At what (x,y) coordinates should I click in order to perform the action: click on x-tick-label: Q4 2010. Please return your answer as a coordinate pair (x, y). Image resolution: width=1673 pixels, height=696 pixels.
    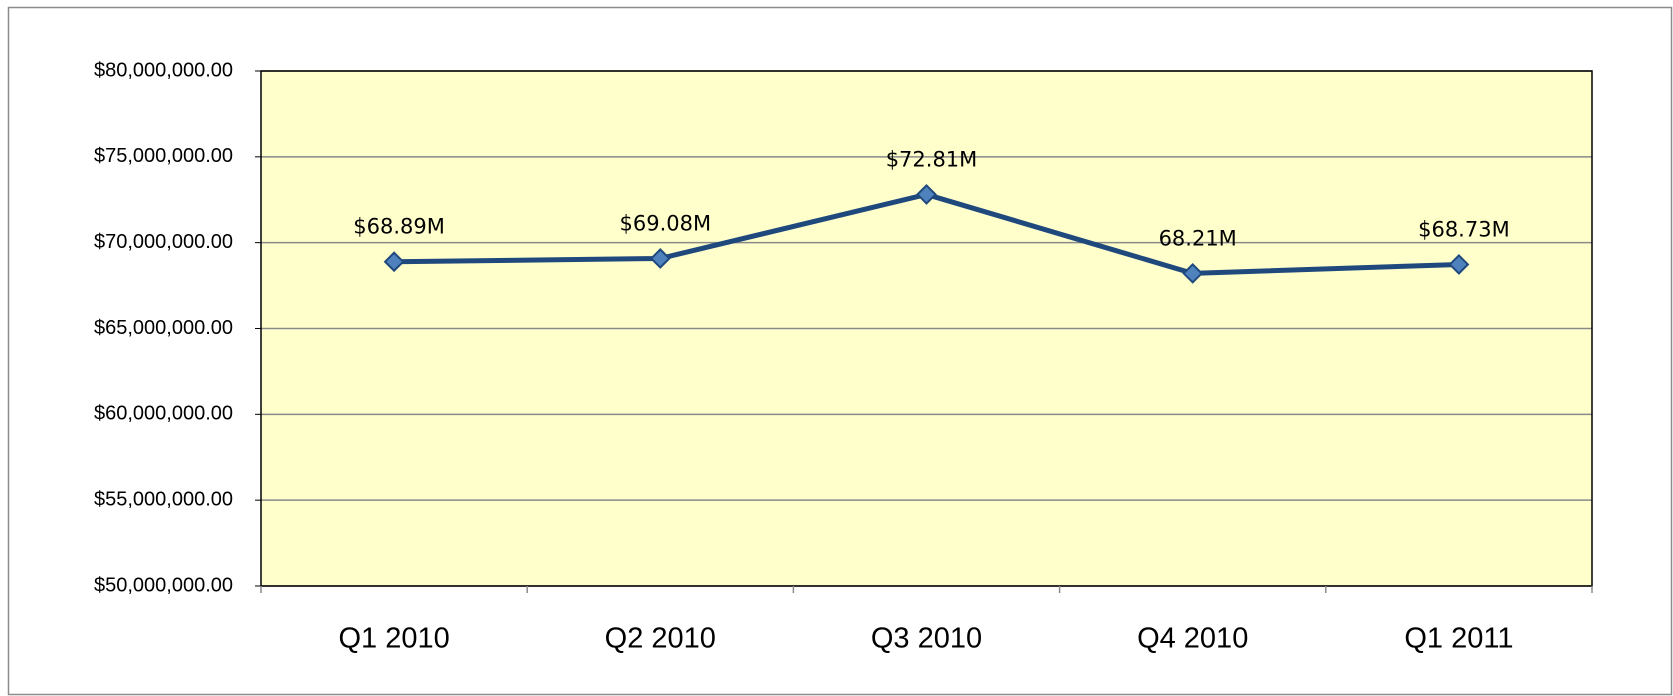
    Looking at the image, I should click on (1192, 639).